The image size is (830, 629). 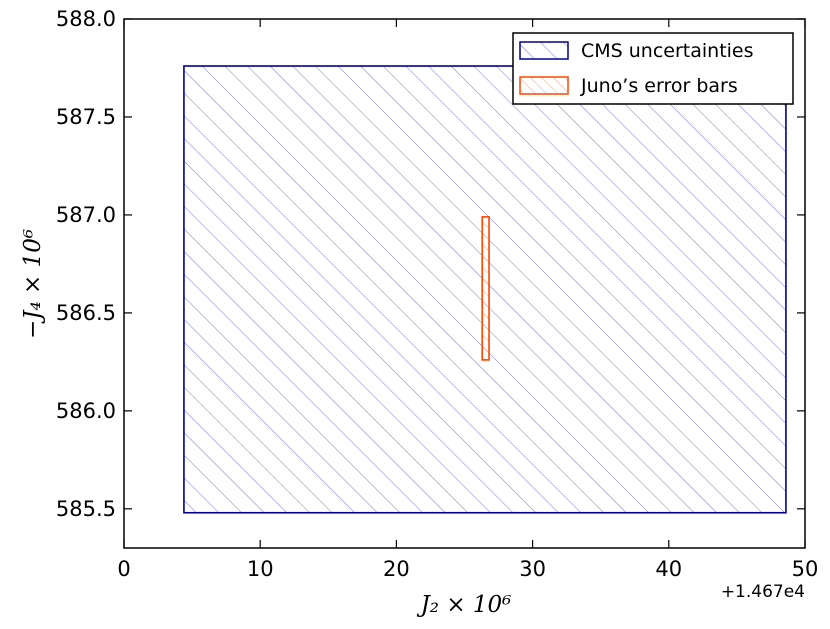 What do you see at coordinates (668, 569) in the screenshot?
I see `x-tick-label: 40` at bounding box center [668, 569].